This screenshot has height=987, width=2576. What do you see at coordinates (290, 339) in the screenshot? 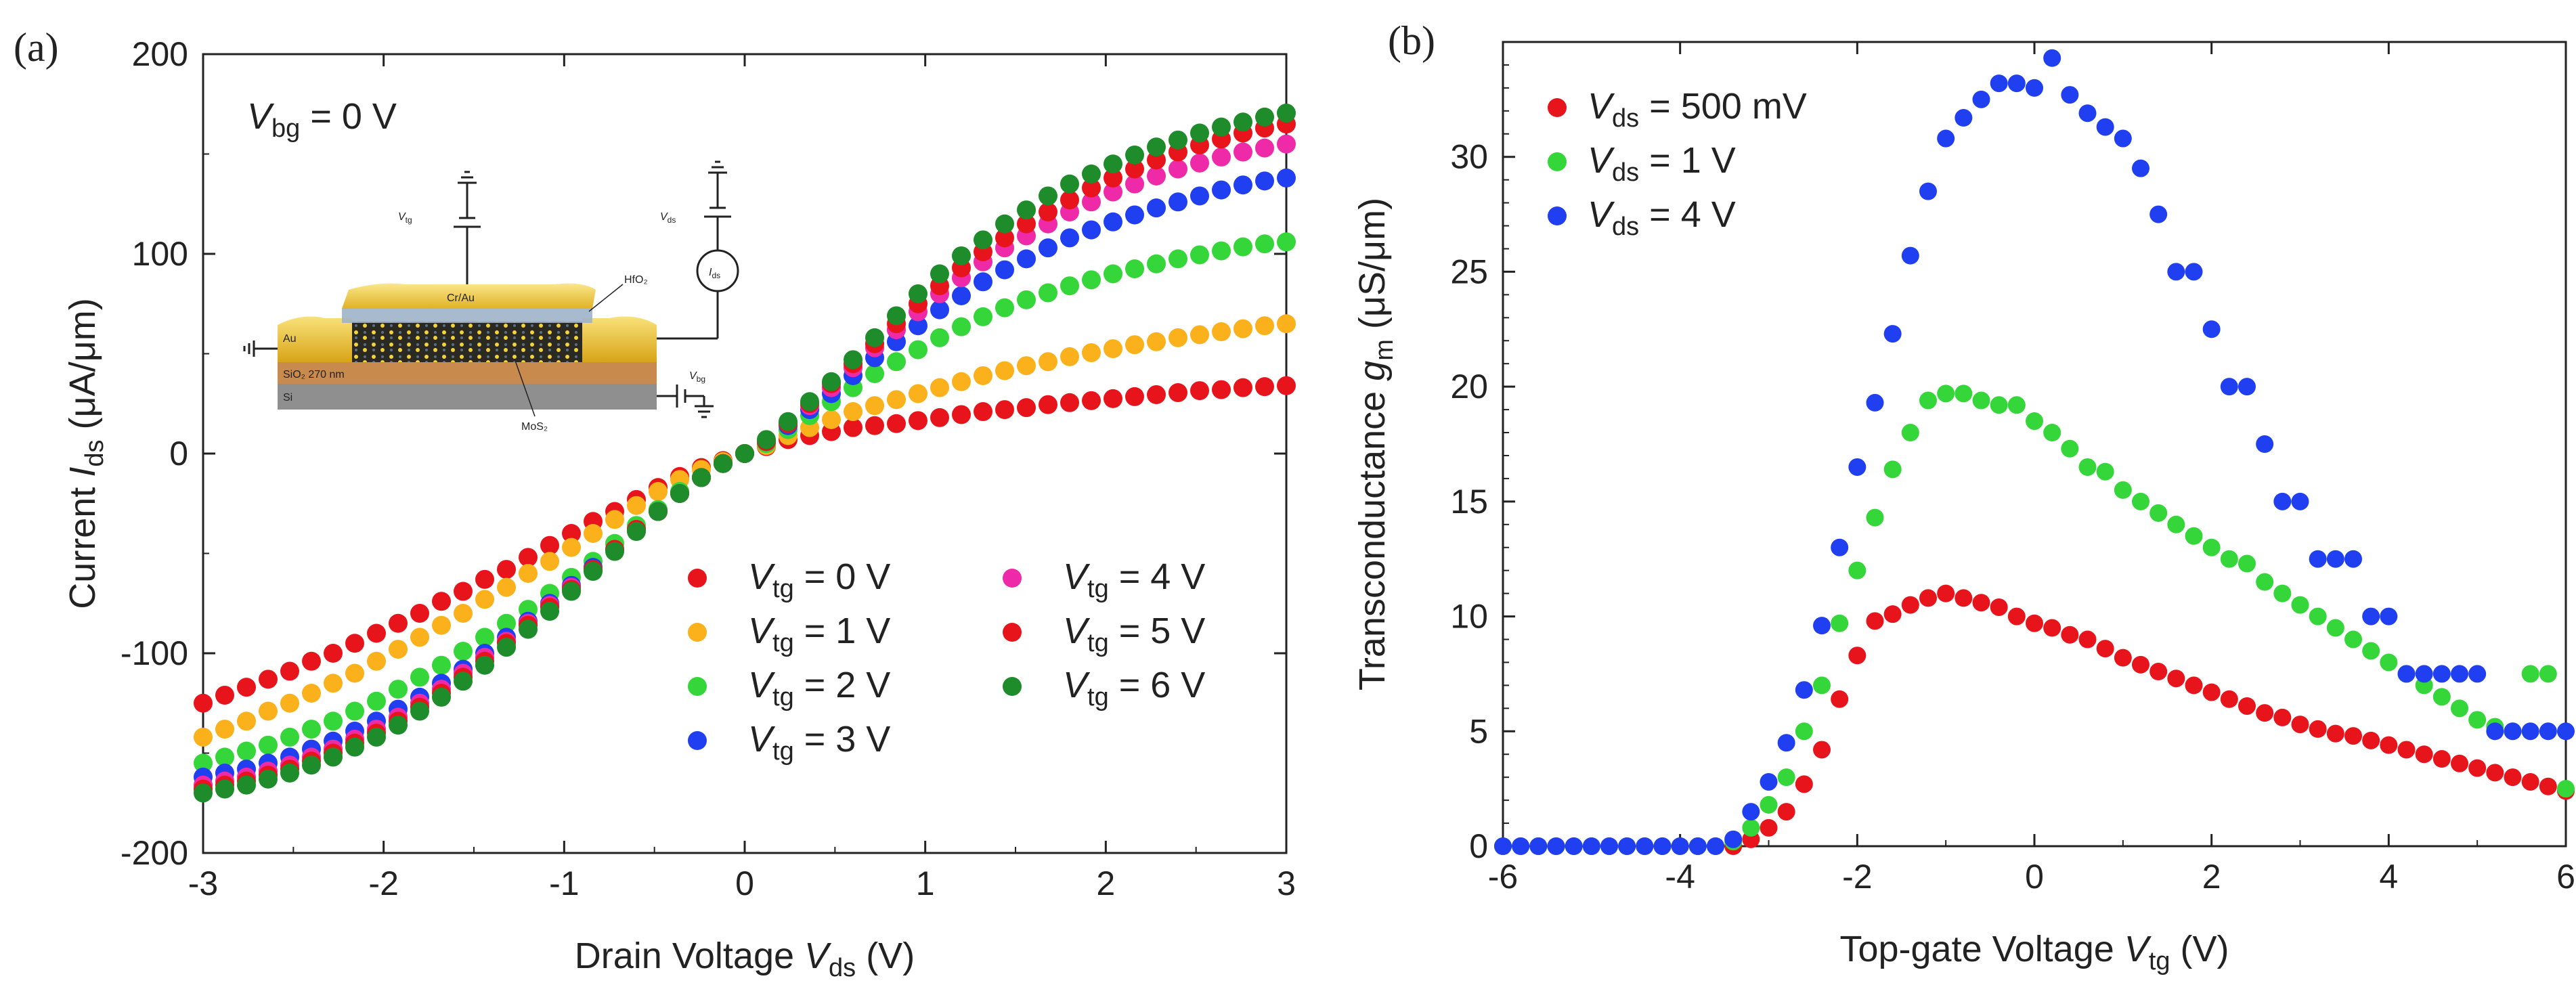
I see `au-label: Au` at bounding box center [290, 339].